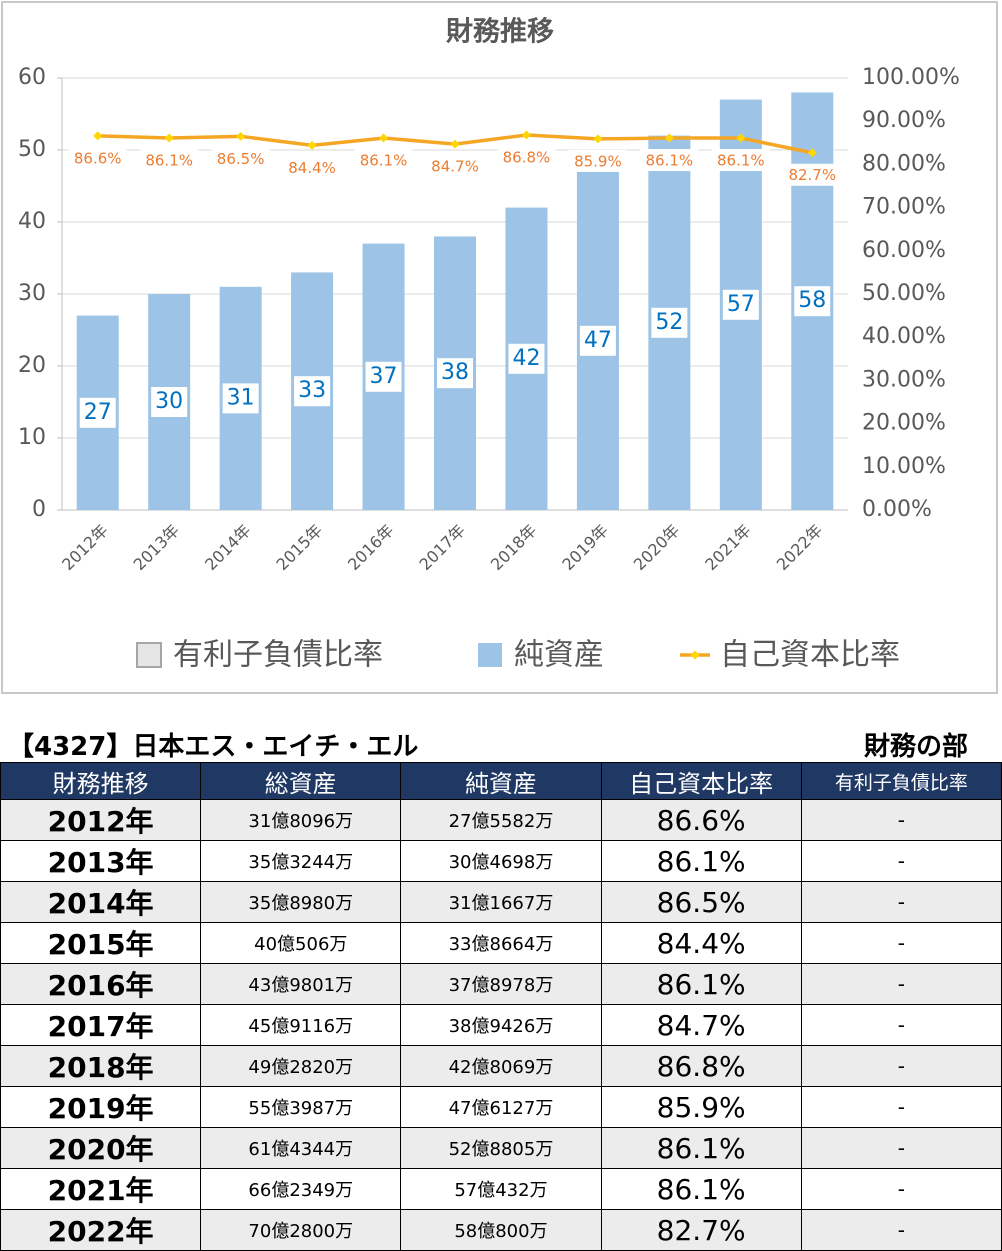 Image resolution: width=1002 pixels, height=1251 pixels. What do you see at coordinates (101, 1230) in the screenshot?
I see `table-cell: 2022年` at bounding box center [101, 1230].